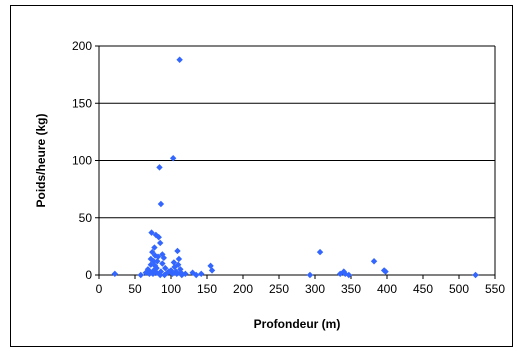  I want to click on x-tick-label: 150, so click(207, 289).